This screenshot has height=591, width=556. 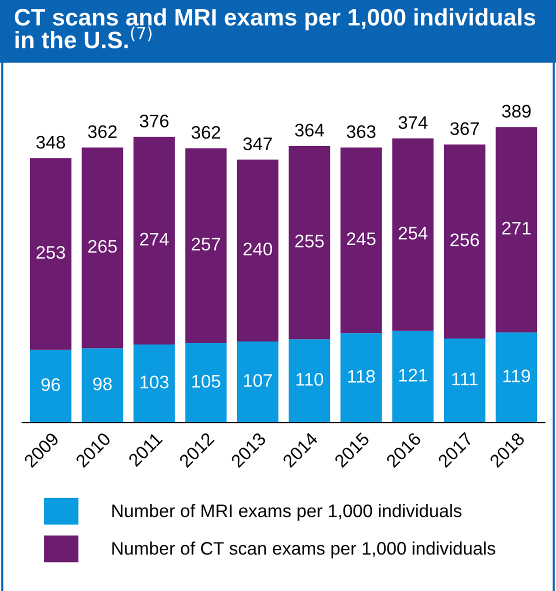 I want to click on data-label: 111, so click(x=465, y=379).